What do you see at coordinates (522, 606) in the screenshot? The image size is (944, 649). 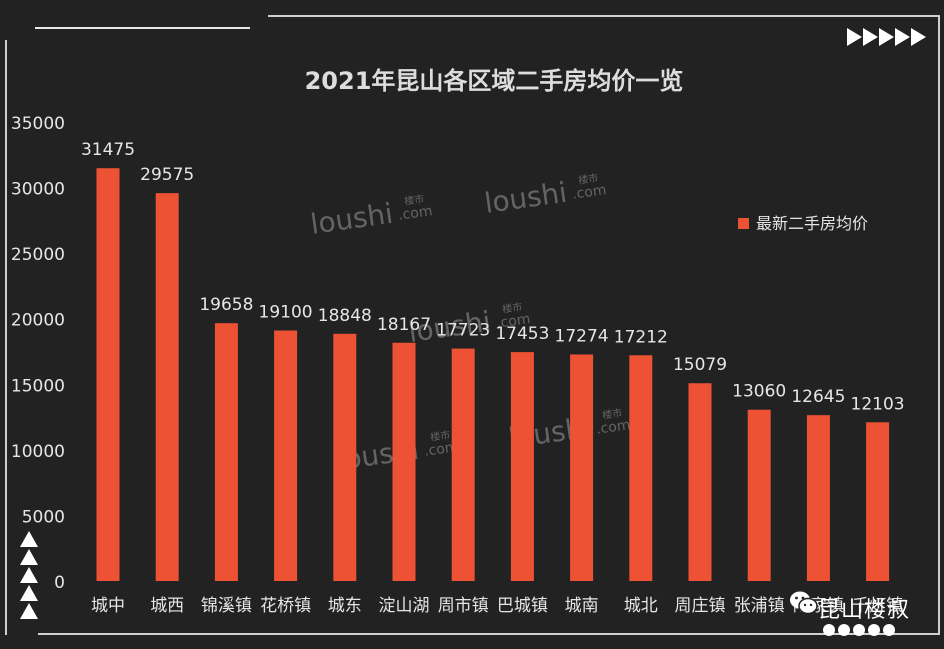 I see `x-tick-label: 巴城镇` at bounding box center [522, 606].